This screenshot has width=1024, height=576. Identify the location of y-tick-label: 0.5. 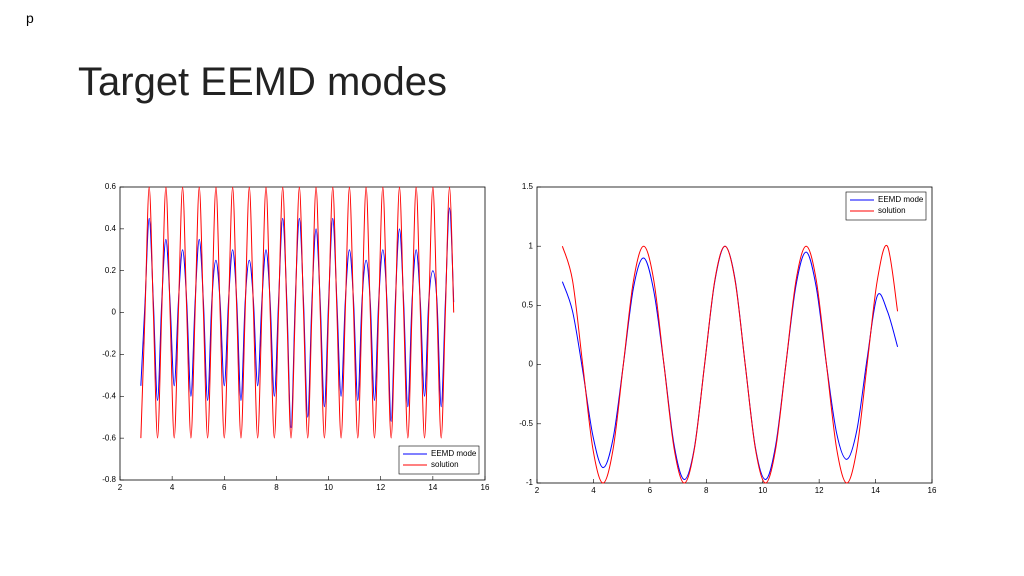
(528, 305).